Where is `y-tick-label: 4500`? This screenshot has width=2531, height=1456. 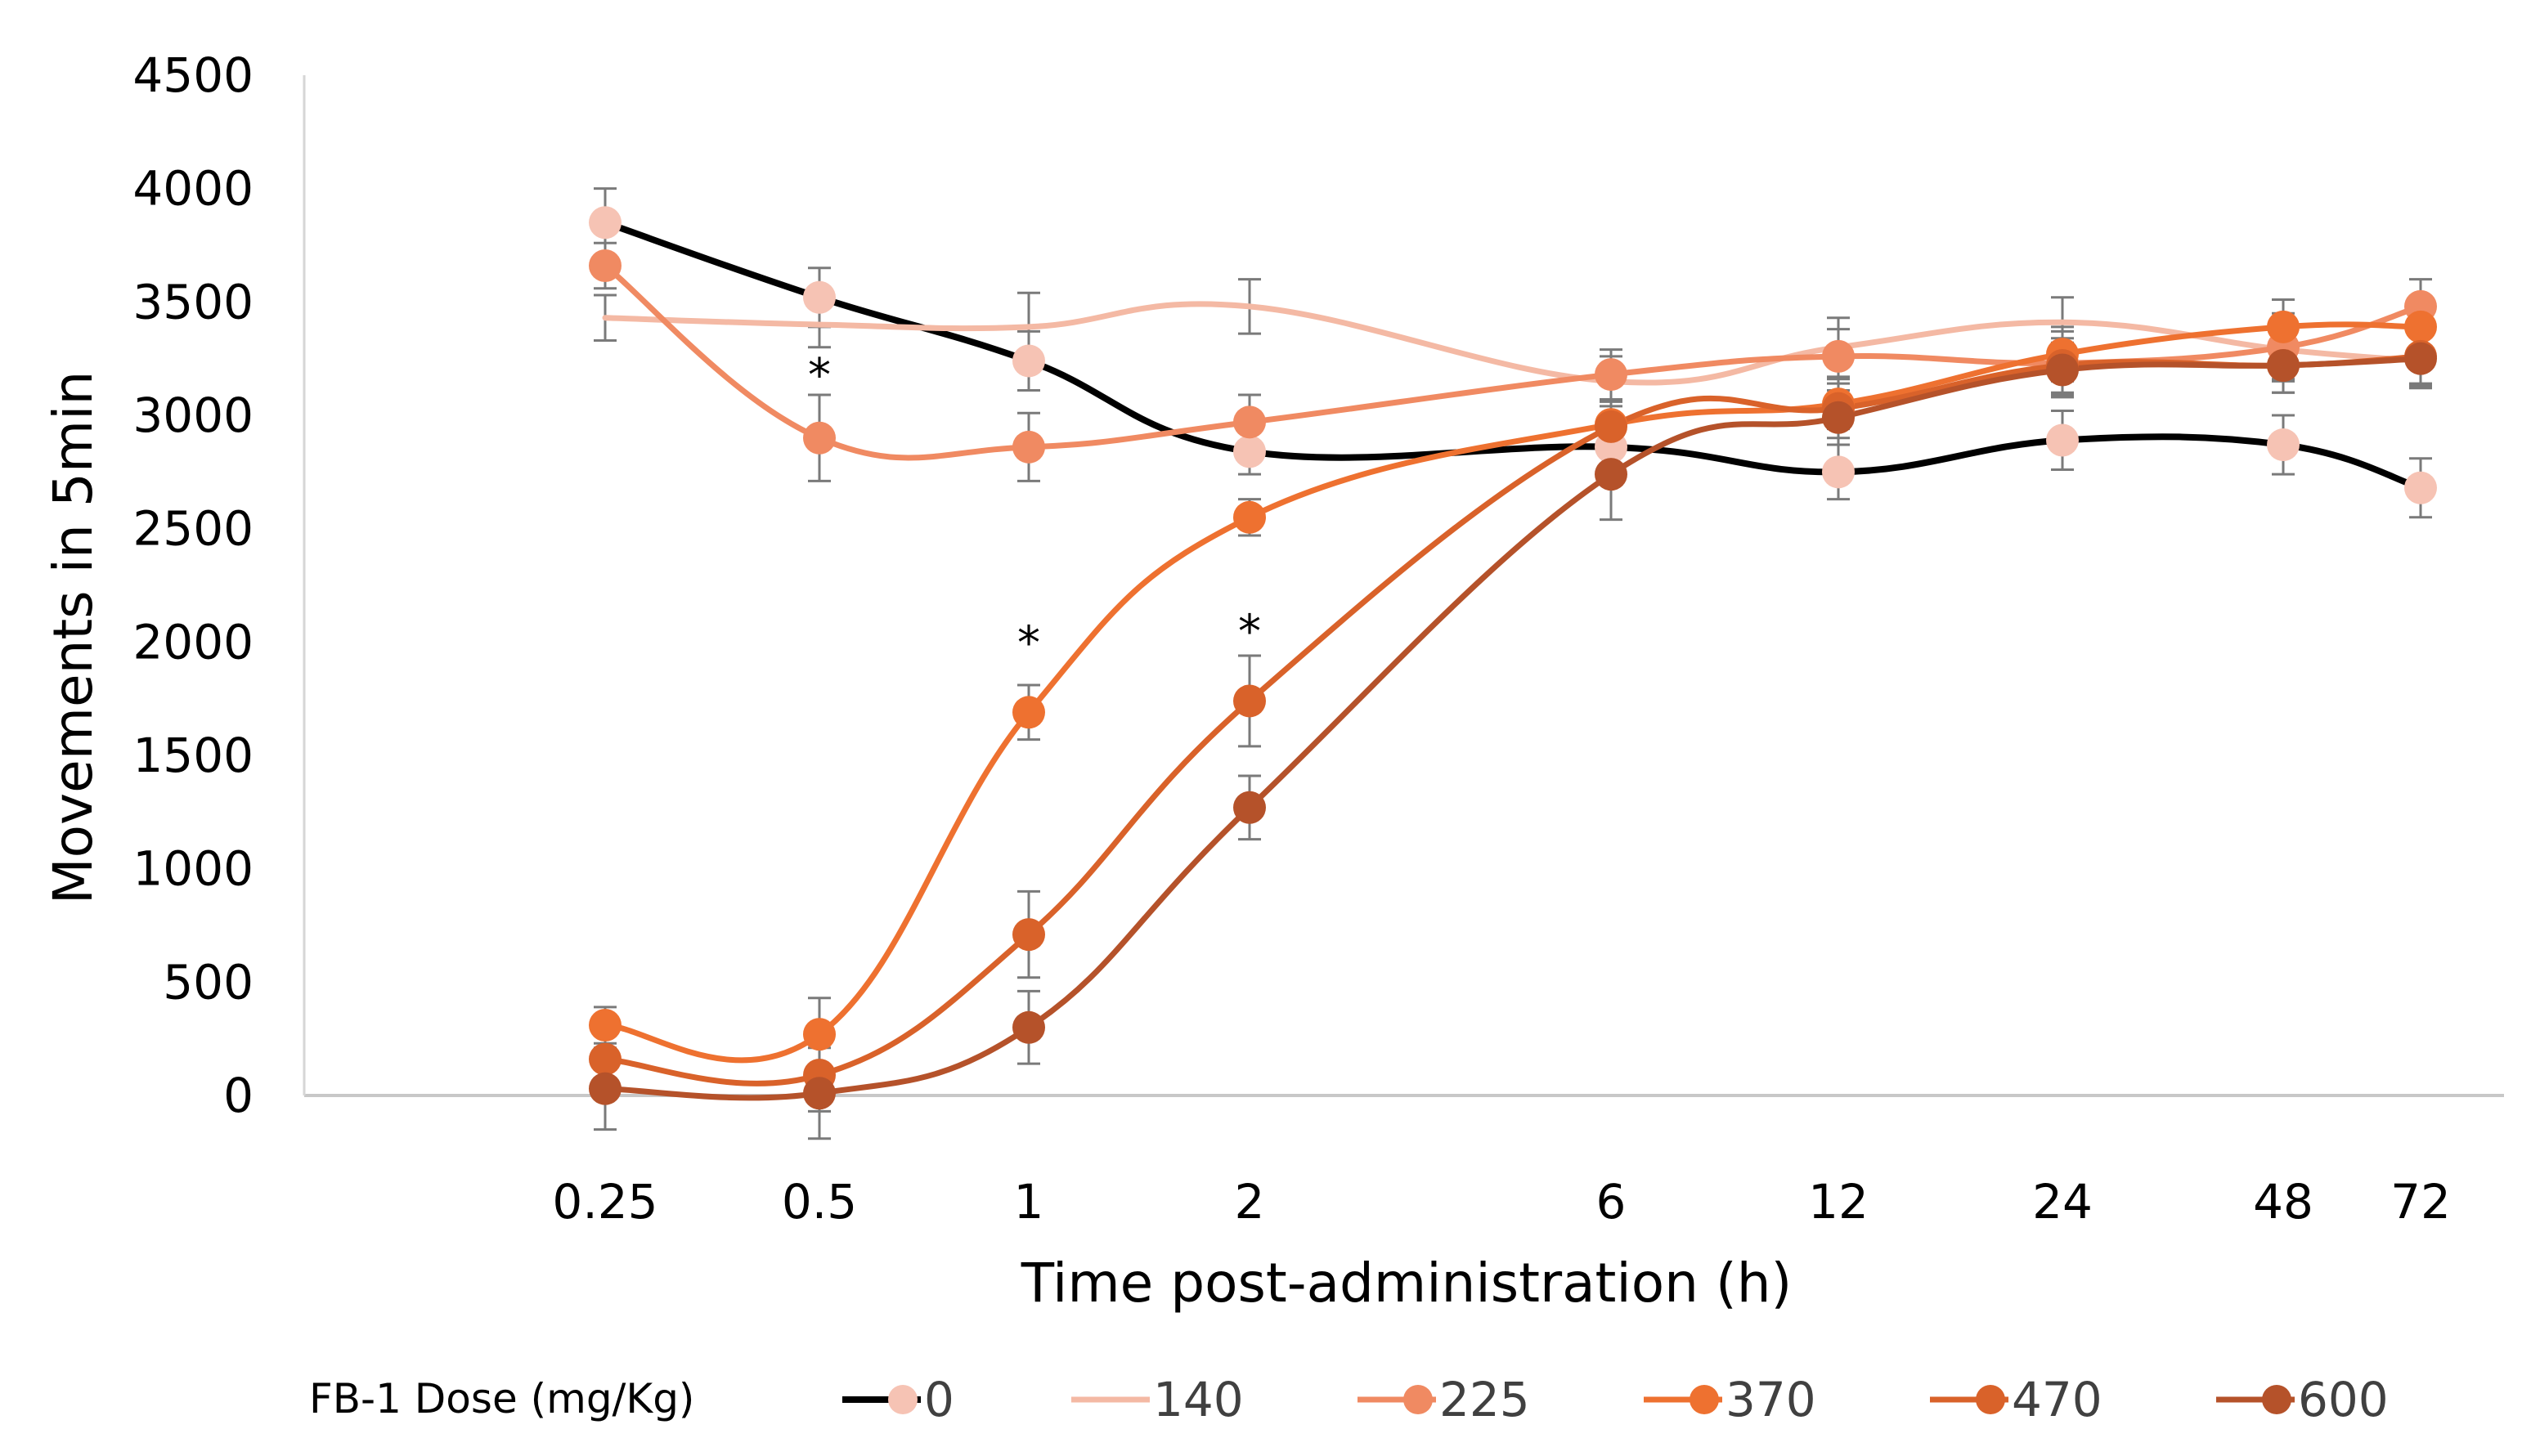 y-tick-label: 4500 is located at coordinates (193, 75).